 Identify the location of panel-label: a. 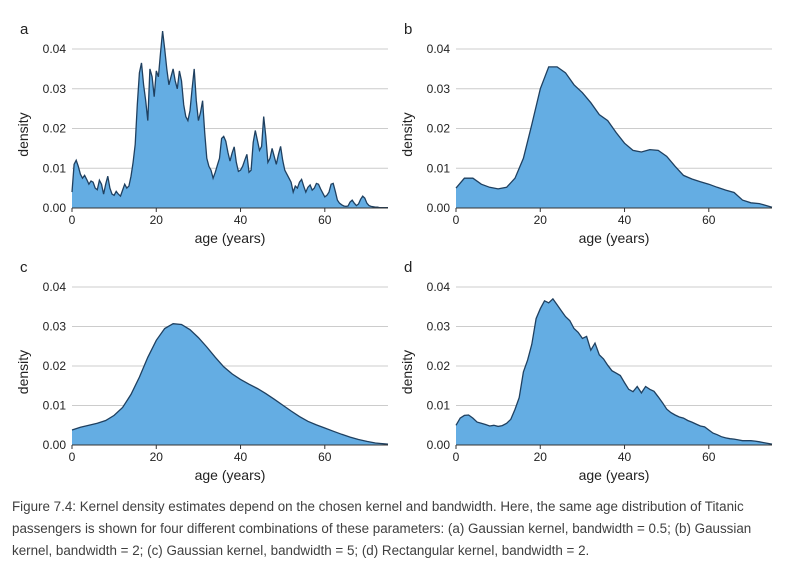
(24, 29).